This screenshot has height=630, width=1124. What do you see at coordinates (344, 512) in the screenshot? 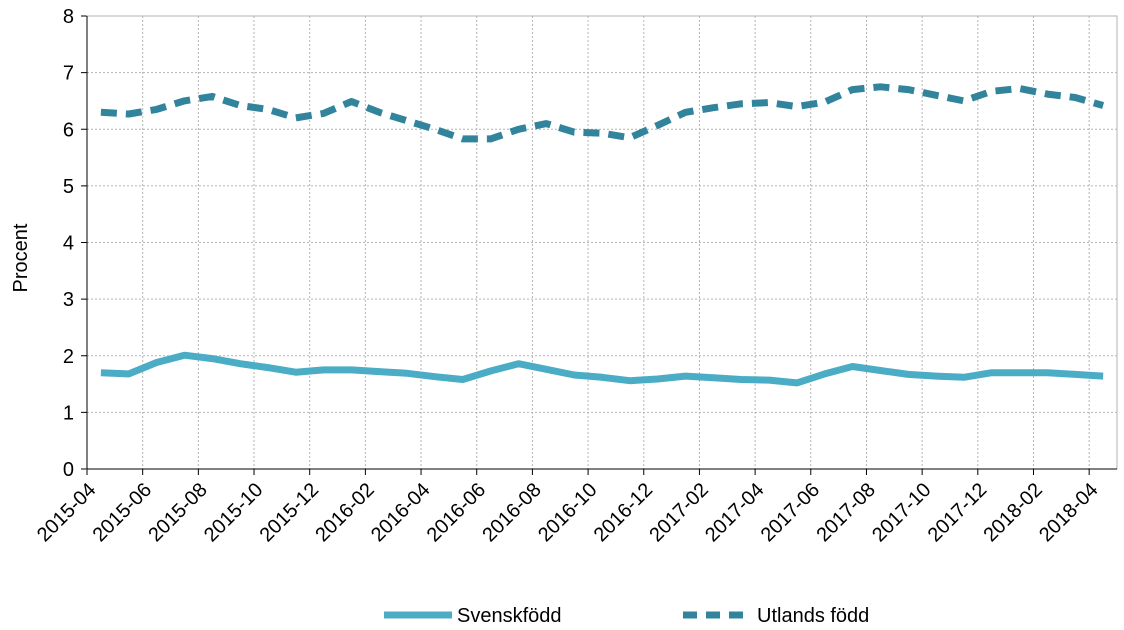
I see `x-tick-label: 2016-02` at bounding box center [344, 512].